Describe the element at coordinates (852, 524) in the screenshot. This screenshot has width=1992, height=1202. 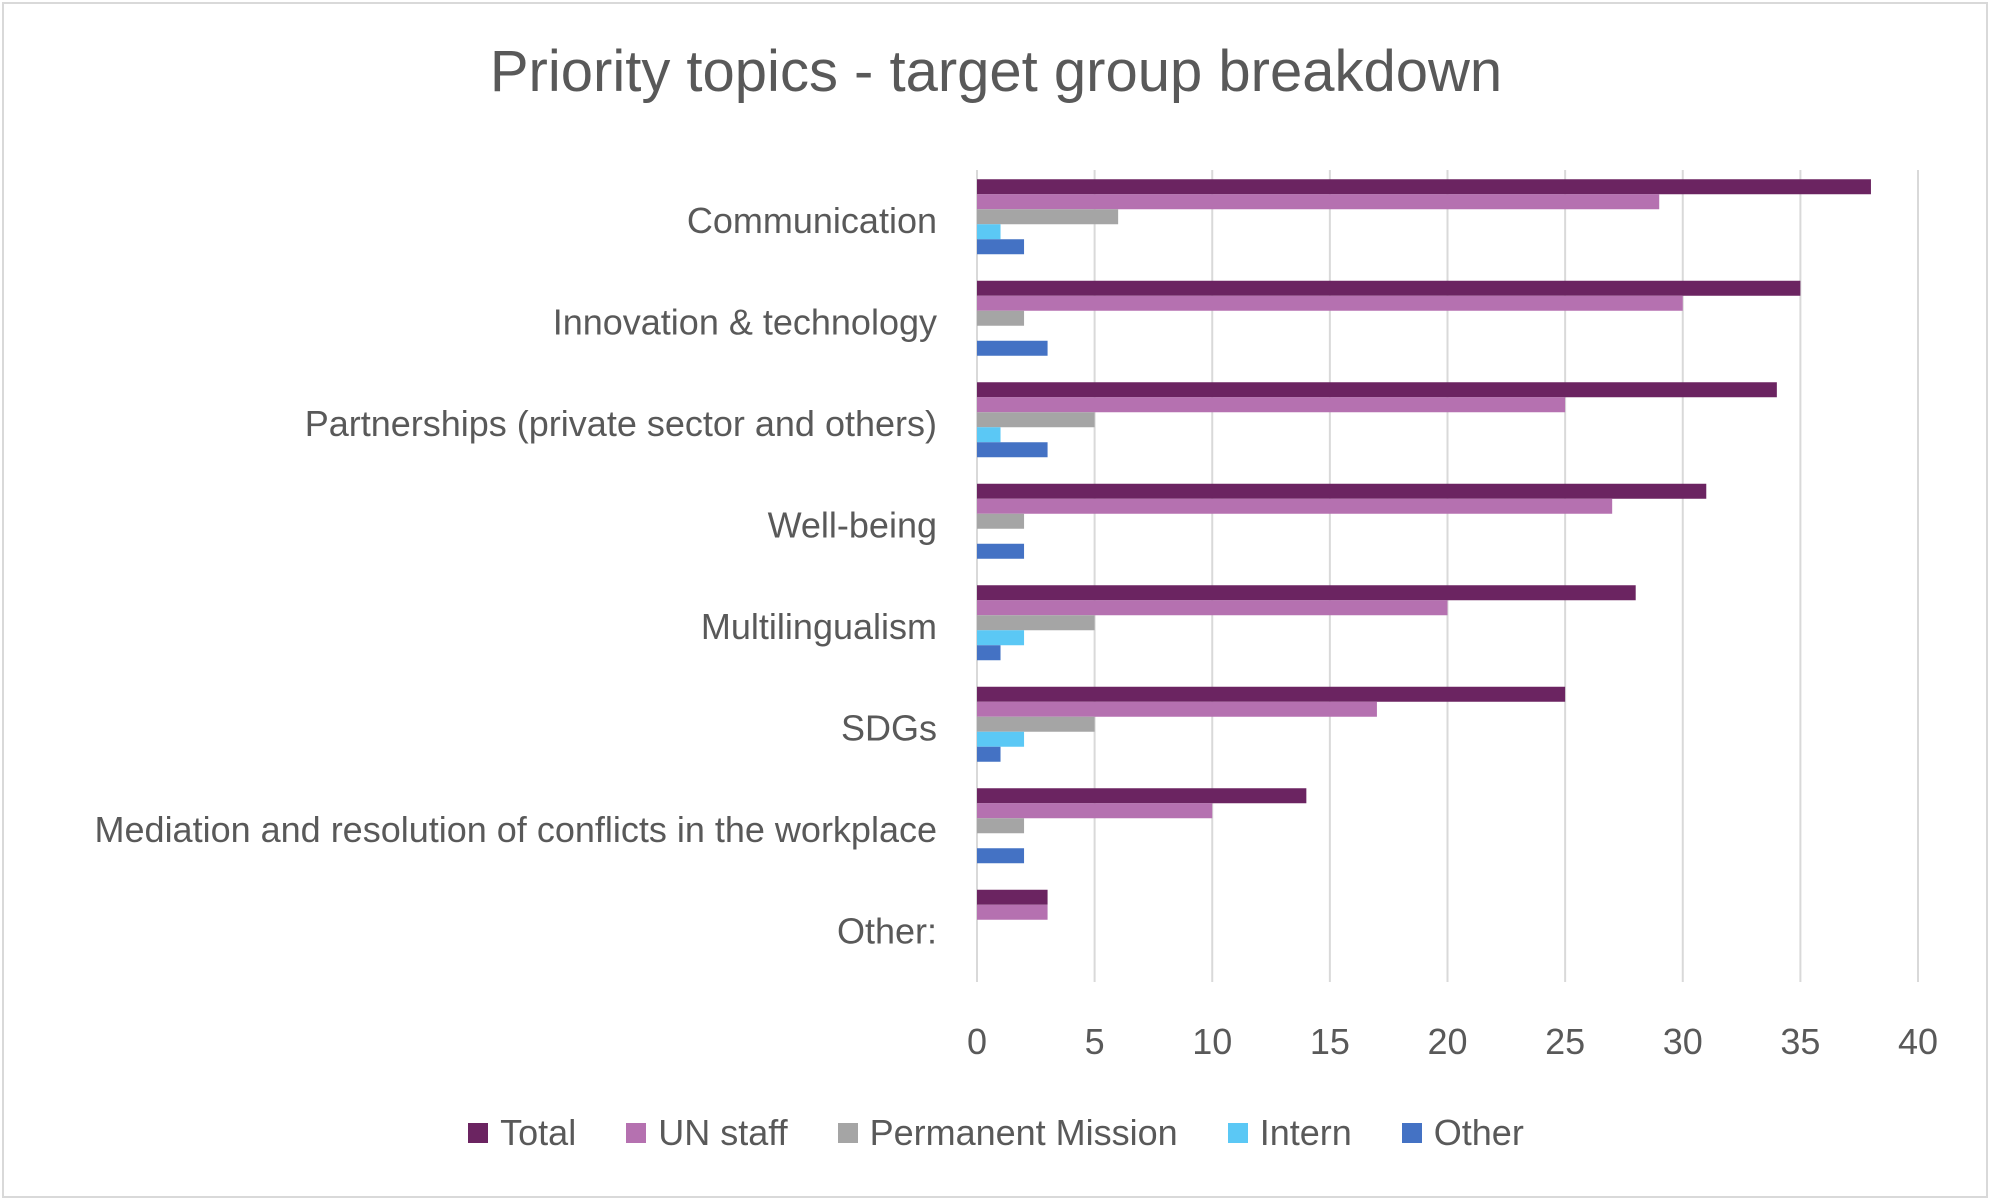
I see `category-label: Well-being` at that location.